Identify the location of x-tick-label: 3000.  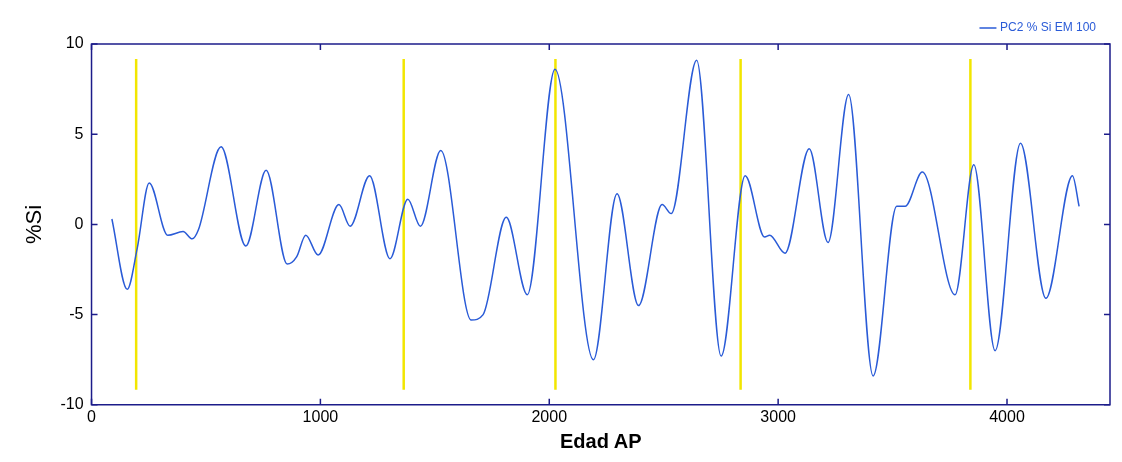
(778, 416).